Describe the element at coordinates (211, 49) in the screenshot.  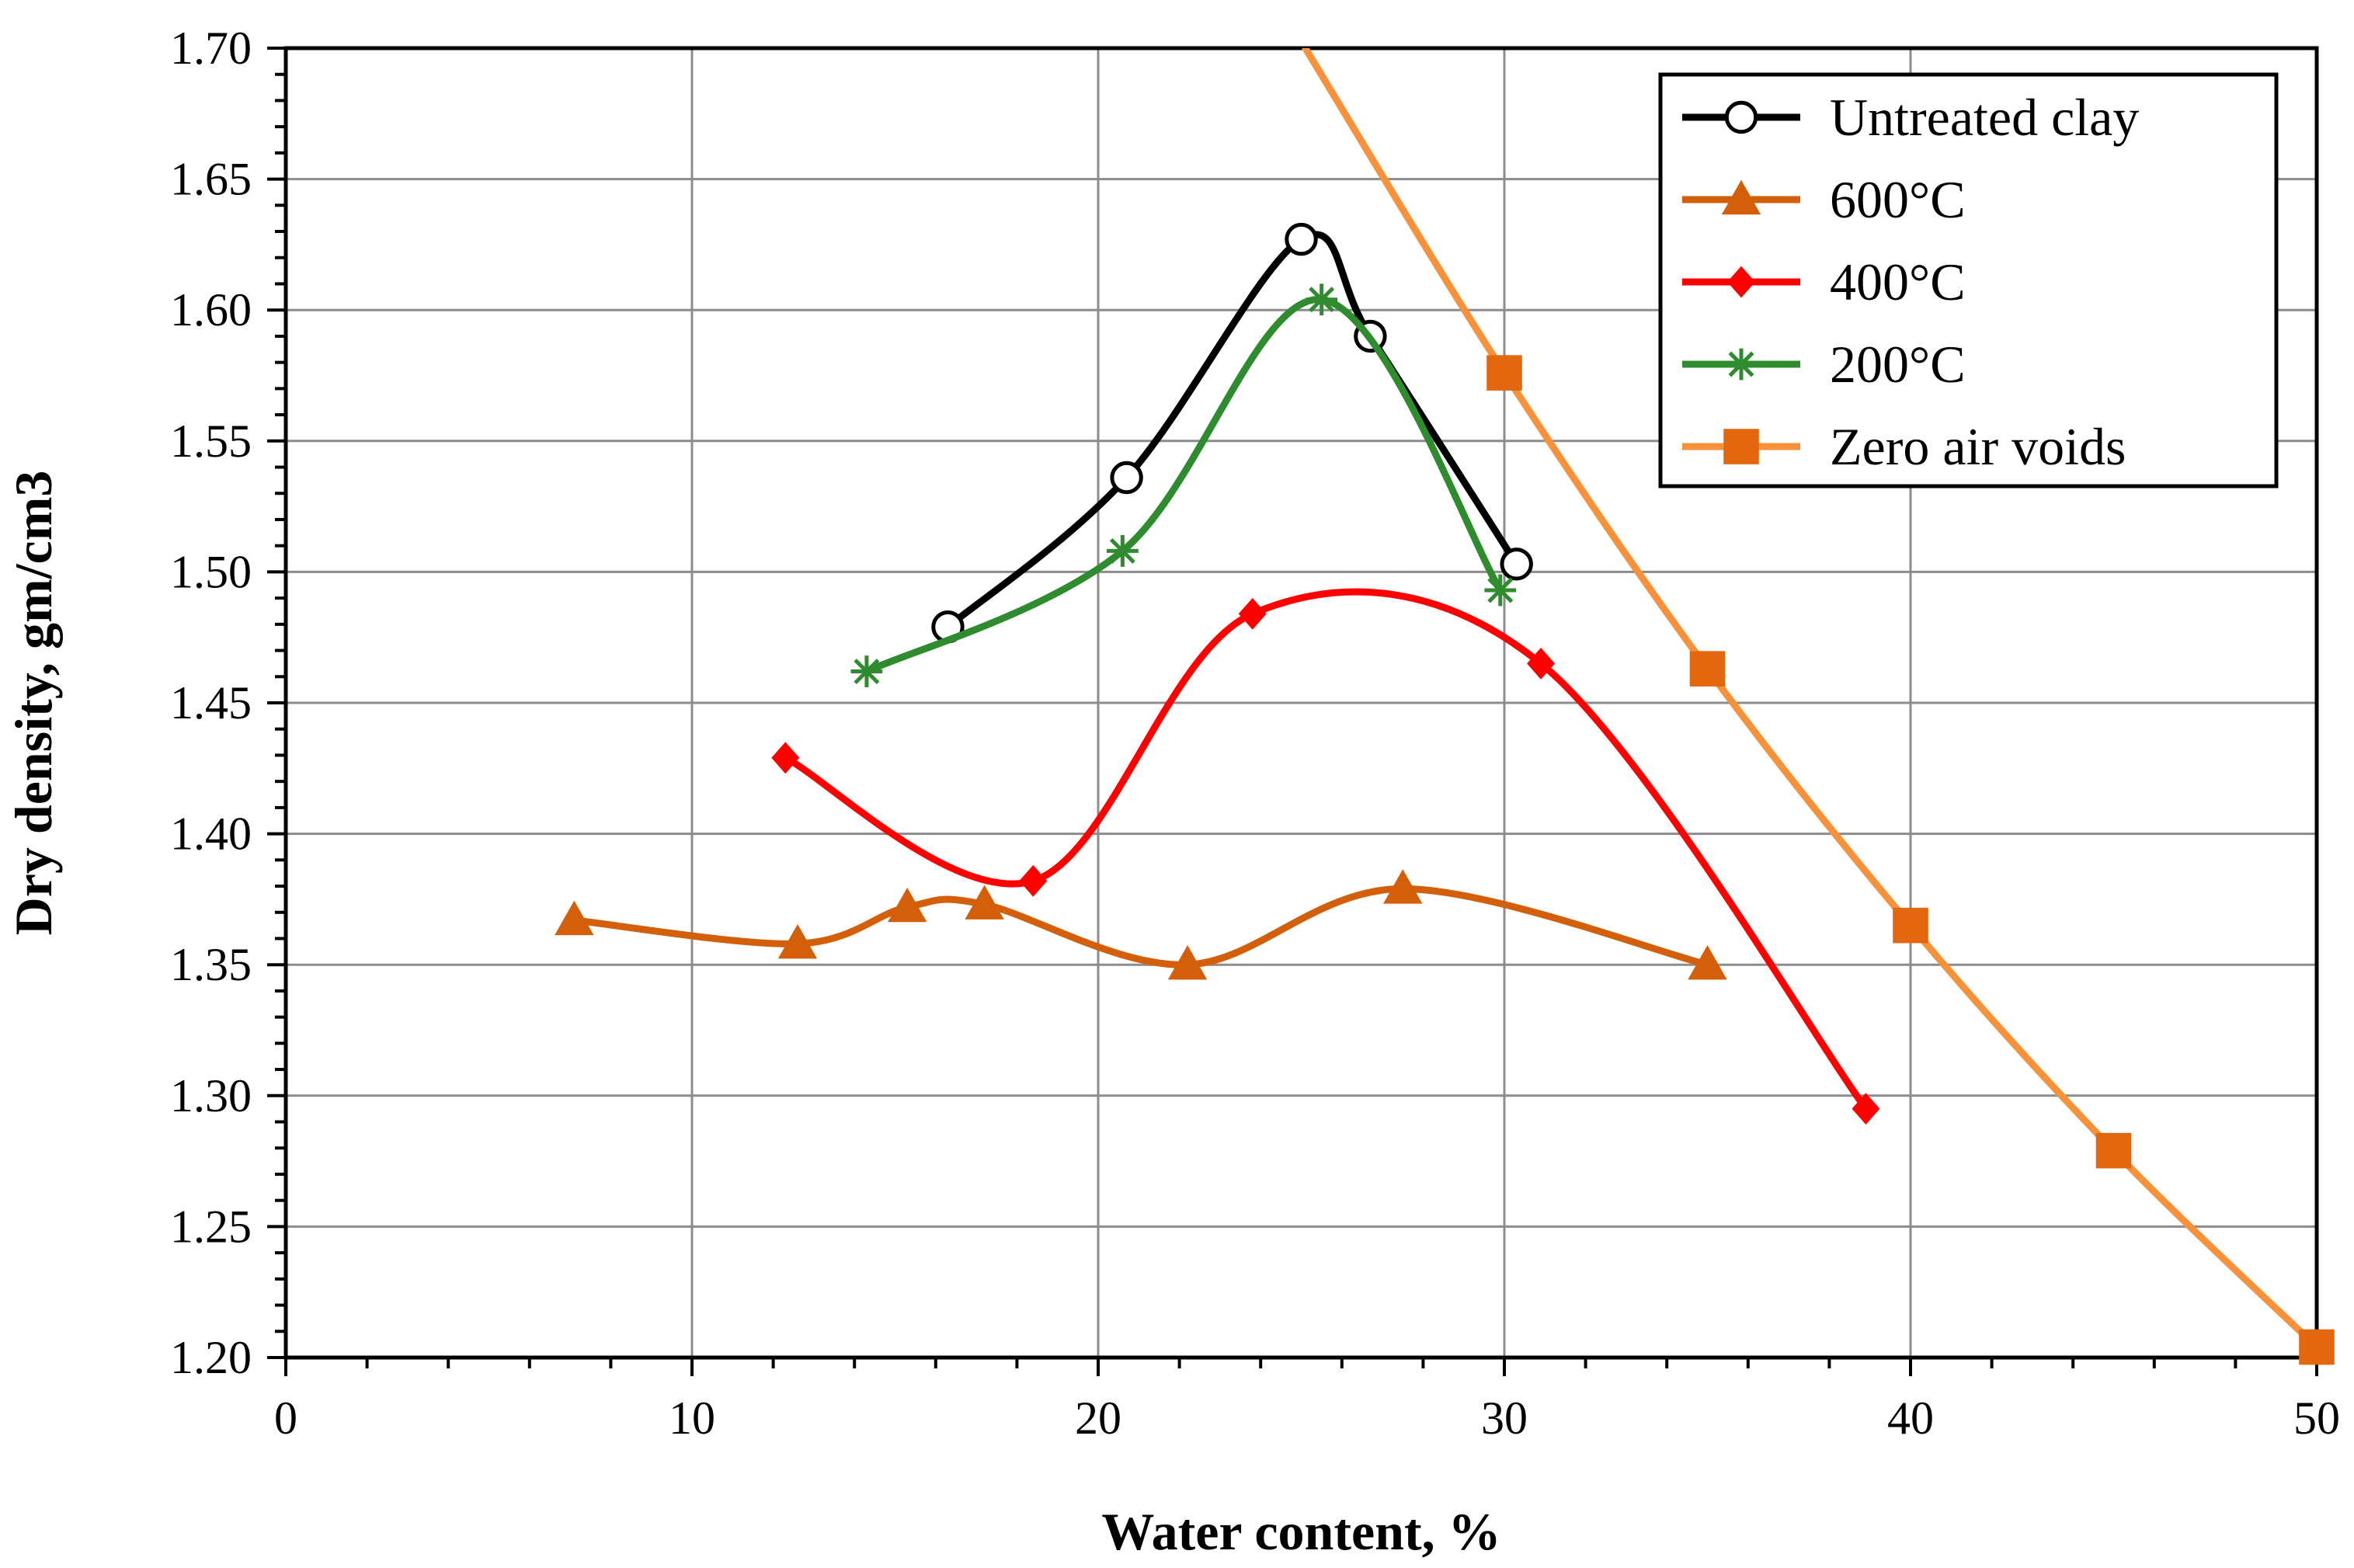
I see `y-tick-label: 1.70` at that location.